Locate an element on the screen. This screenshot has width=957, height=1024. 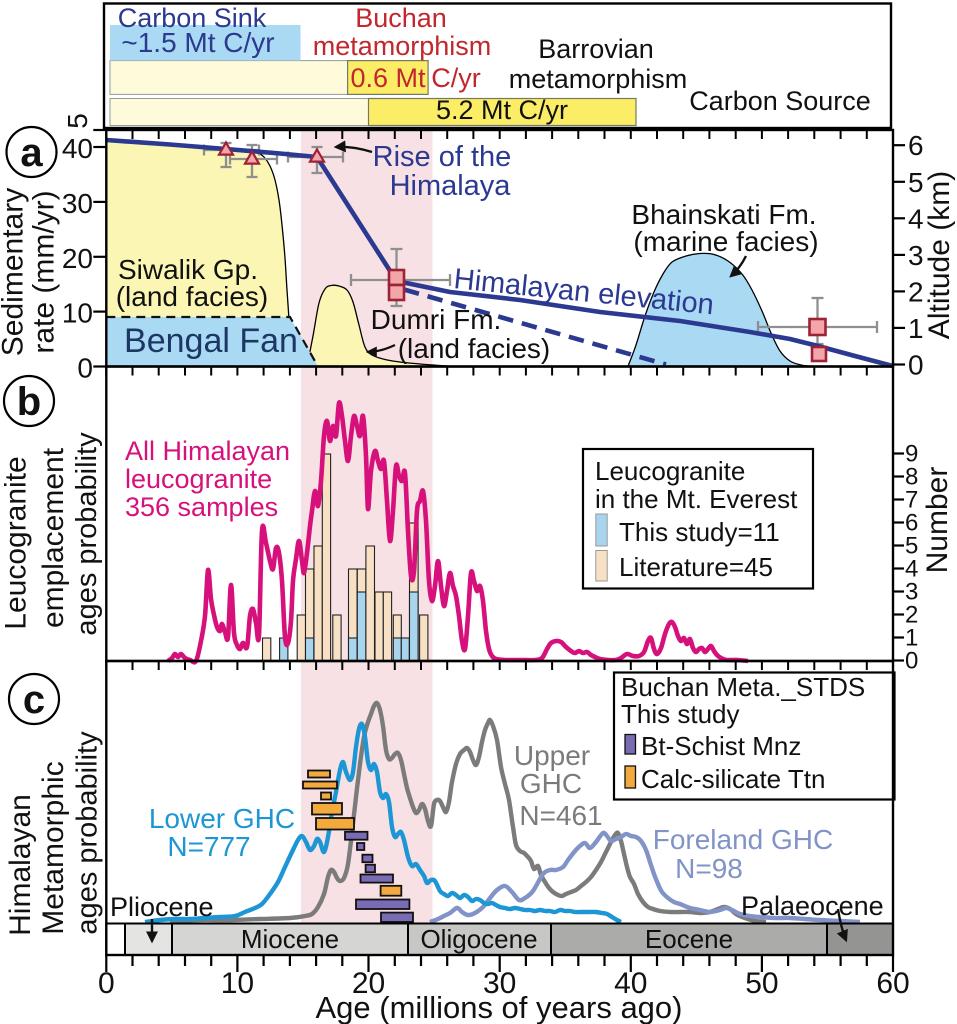
svg-text: Upper is located at coordinates (552, 755).